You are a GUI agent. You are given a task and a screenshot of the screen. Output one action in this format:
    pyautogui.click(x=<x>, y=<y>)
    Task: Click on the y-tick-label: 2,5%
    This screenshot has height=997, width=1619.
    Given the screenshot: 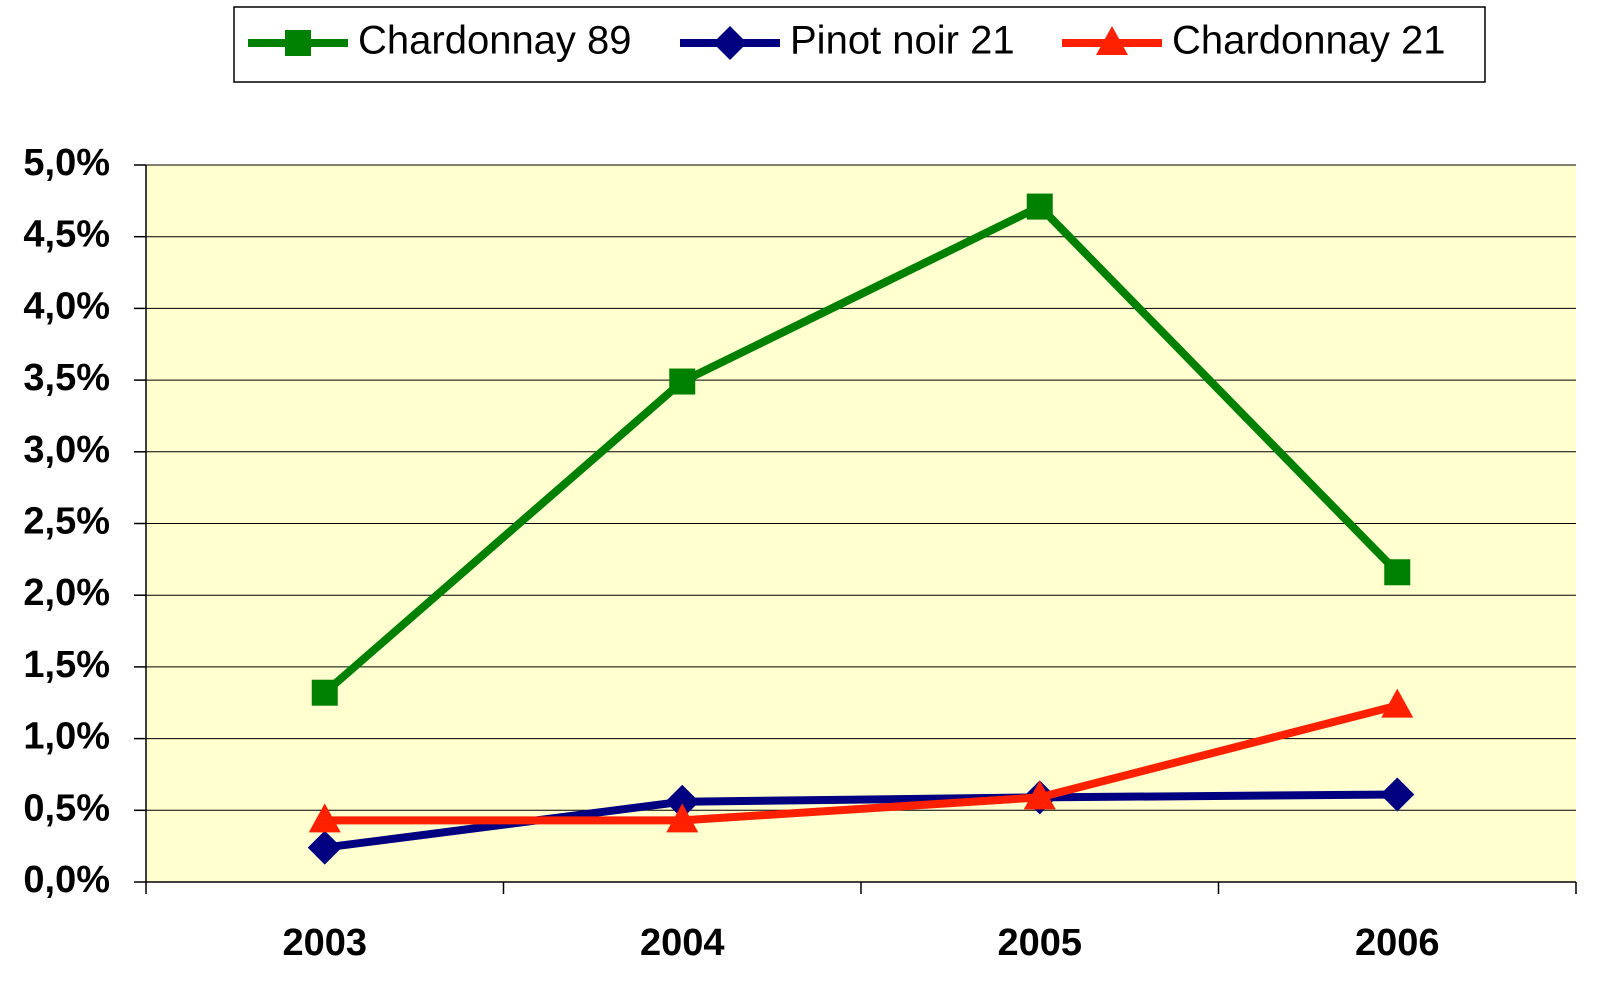 What is the action you would take?
    pyautogui.click(x=66, y=522)
    